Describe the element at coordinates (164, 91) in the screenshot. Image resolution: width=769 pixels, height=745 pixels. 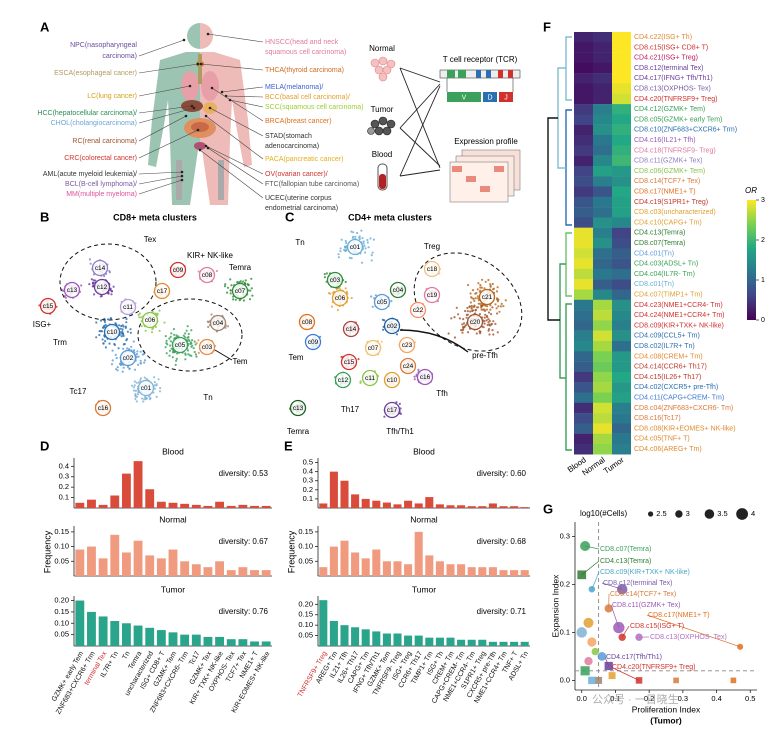
I see `connector` at that location.